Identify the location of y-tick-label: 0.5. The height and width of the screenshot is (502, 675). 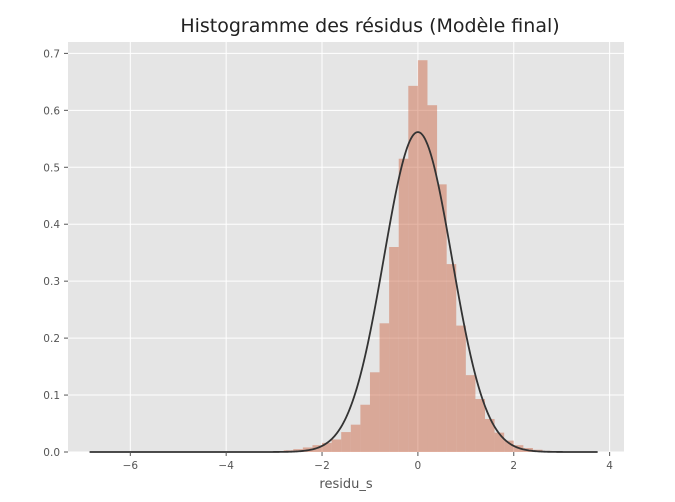
(51, 168).